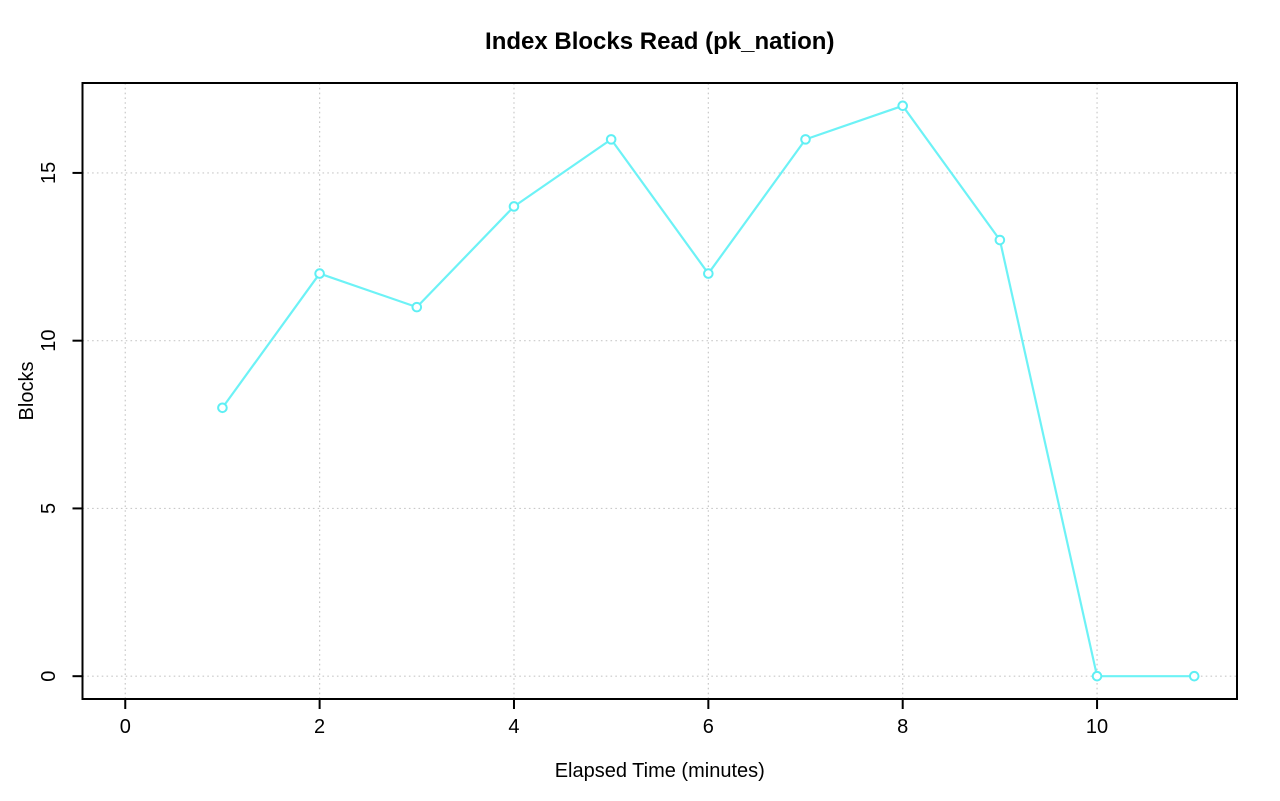  I want to click on y-axis-tick-label: 10, so click(49, 341).